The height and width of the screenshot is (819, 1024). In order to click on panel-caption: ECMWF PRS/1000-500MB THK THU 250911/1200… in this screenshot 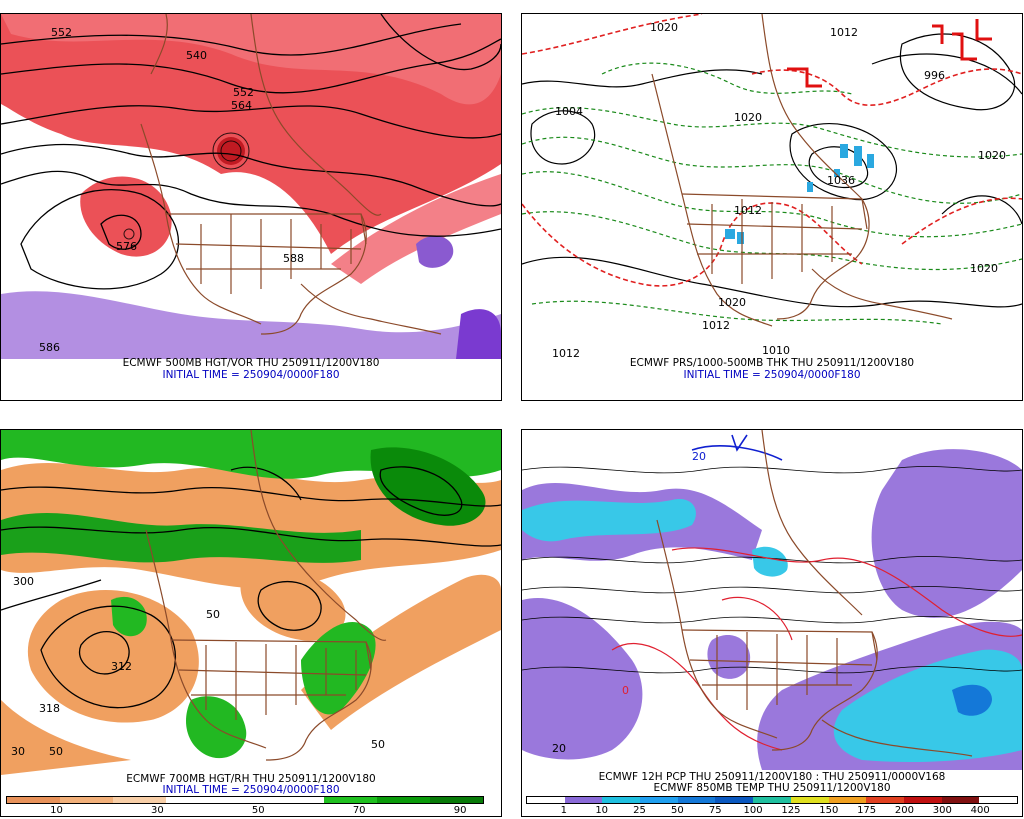, I will do `click(772, 363)`.